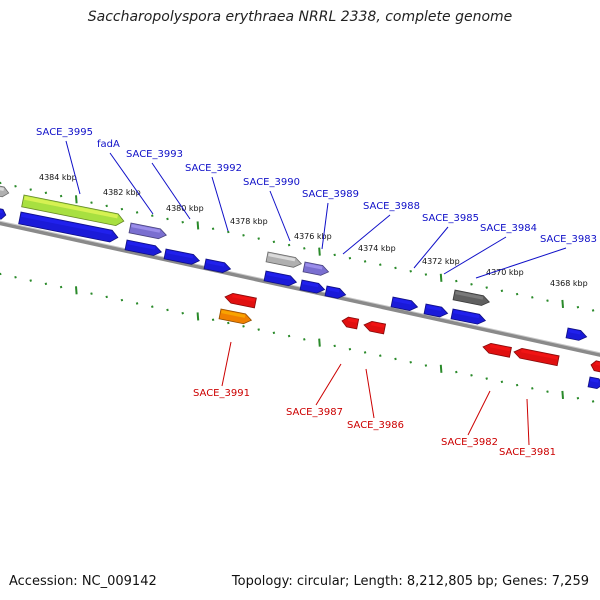 The height and width of the screenshot is (600, 600). What do you see at coordinates (58, 177) in the screenshot?
I see `kbp-label: 4384 kbp` at bounding box center [58, 177].